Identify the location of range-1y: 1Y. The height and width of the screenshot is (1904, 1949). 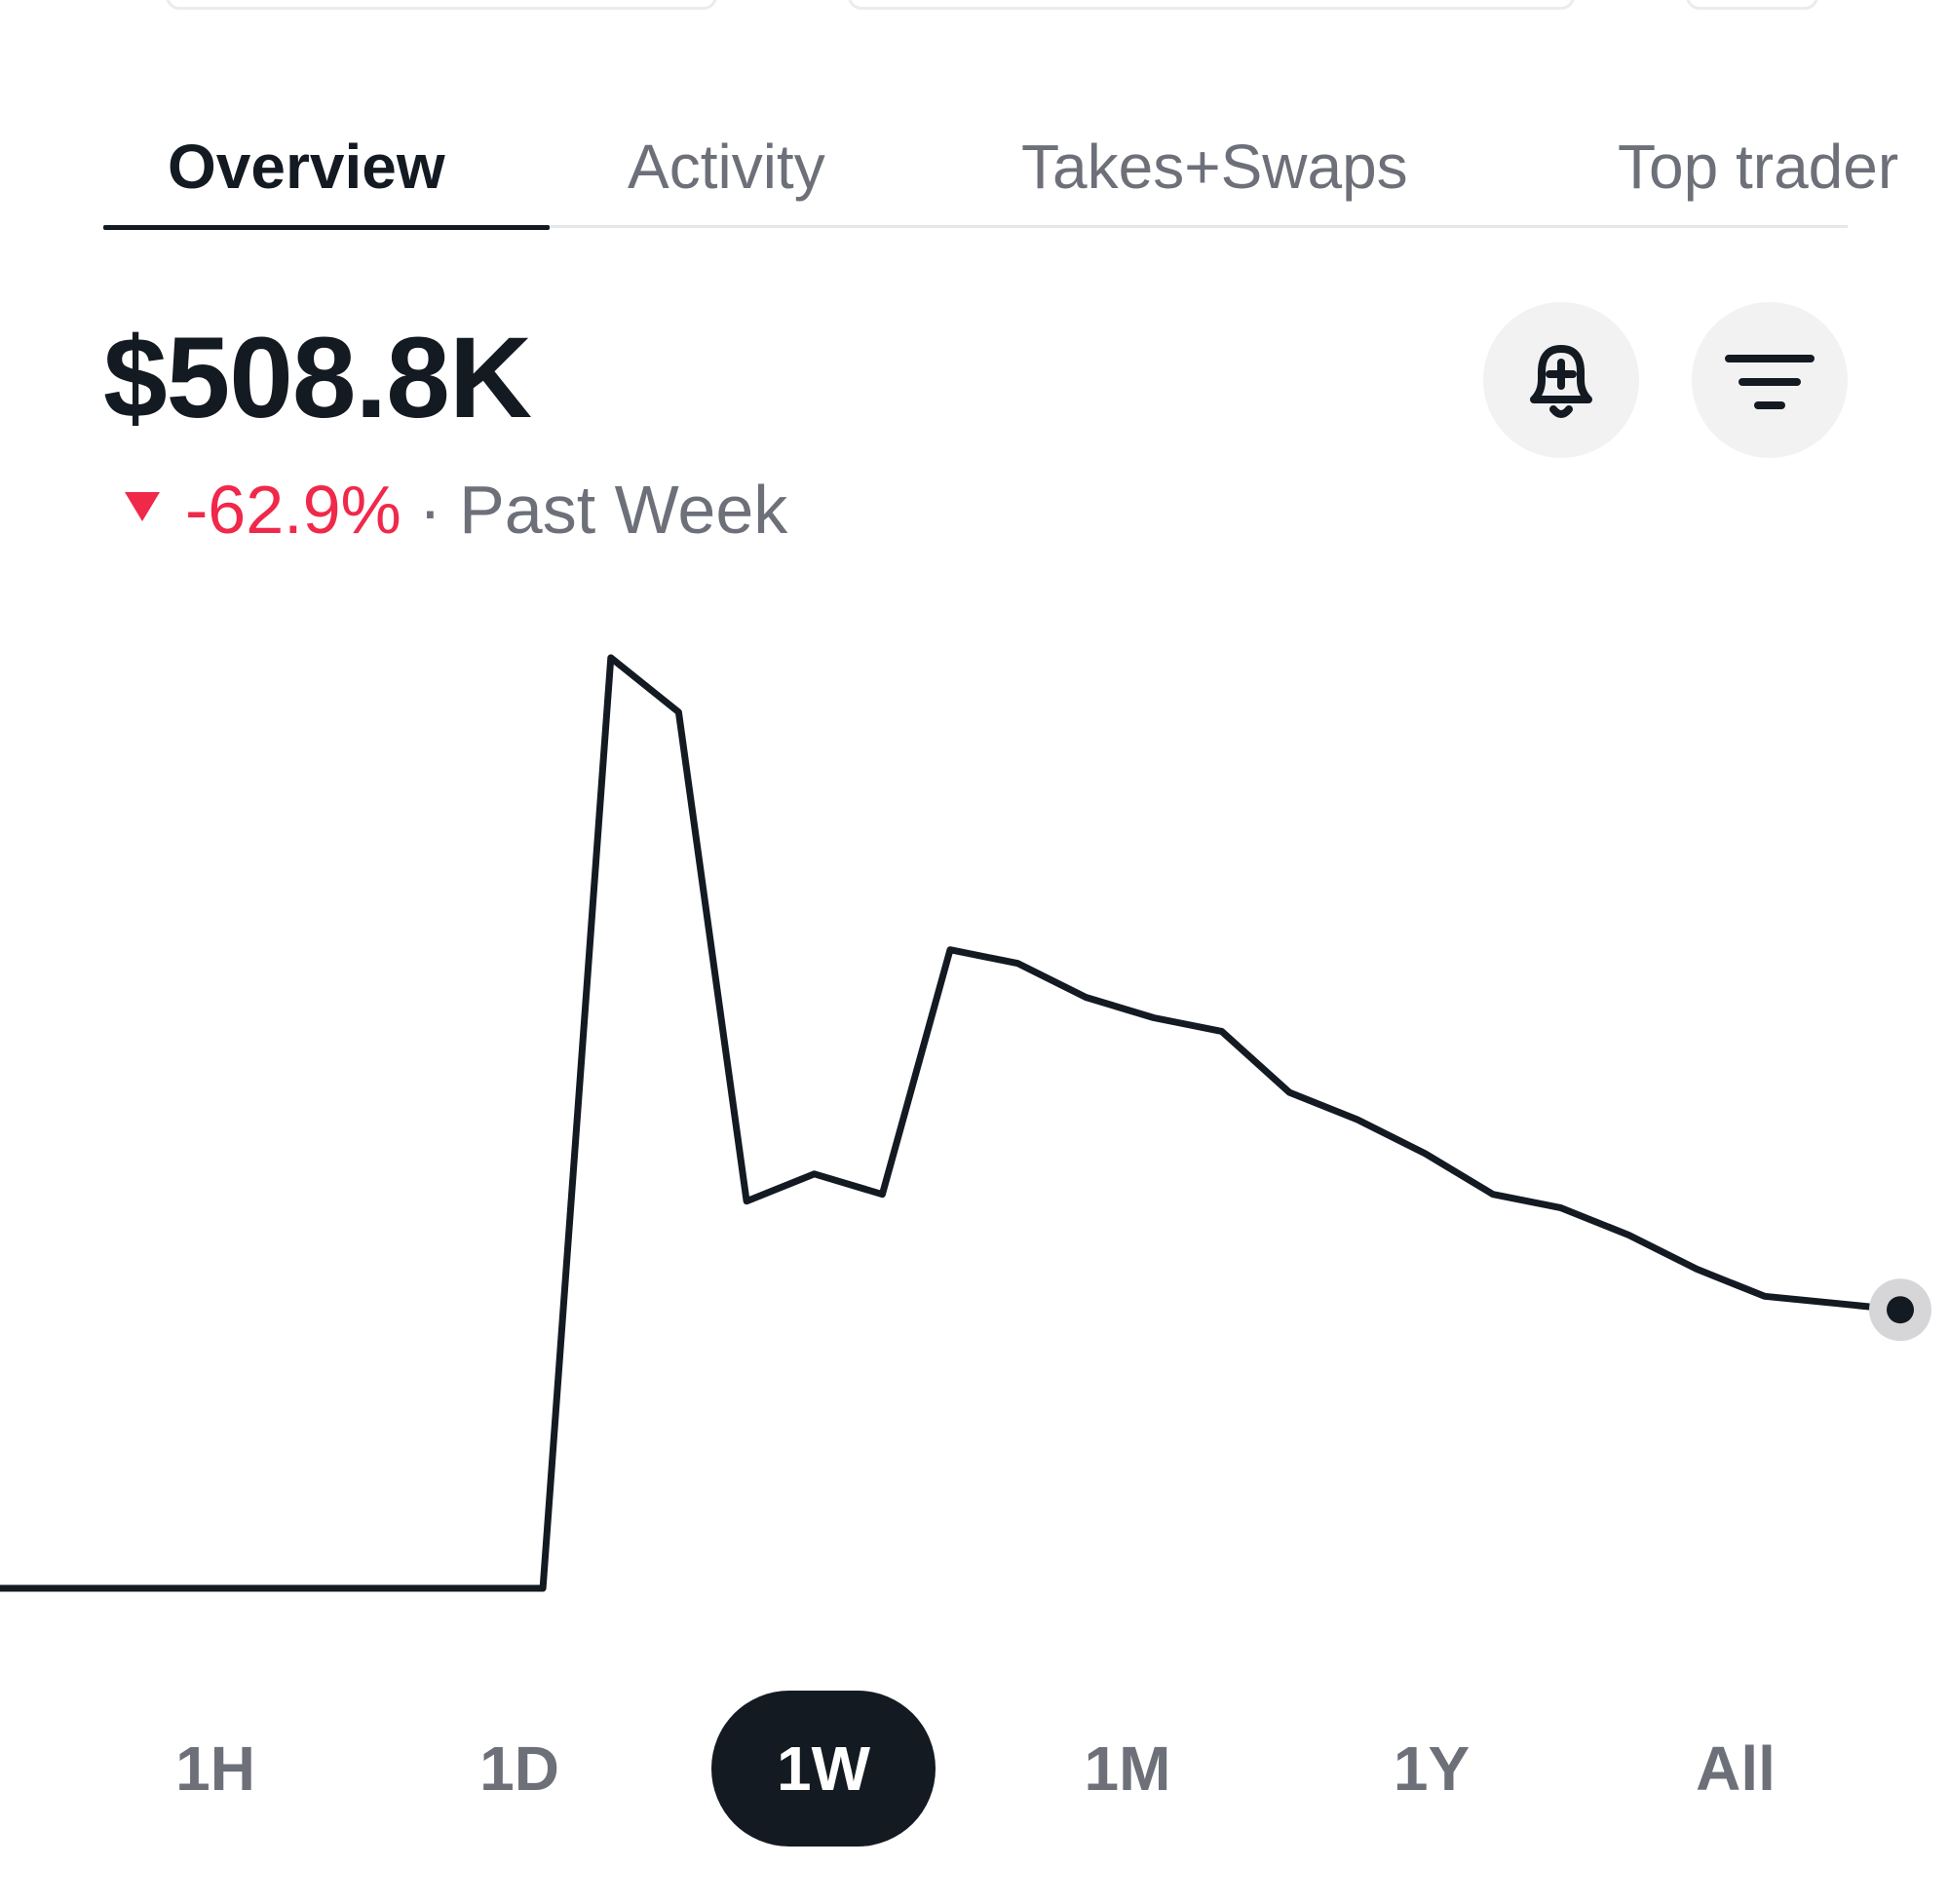
(1432, 1768).